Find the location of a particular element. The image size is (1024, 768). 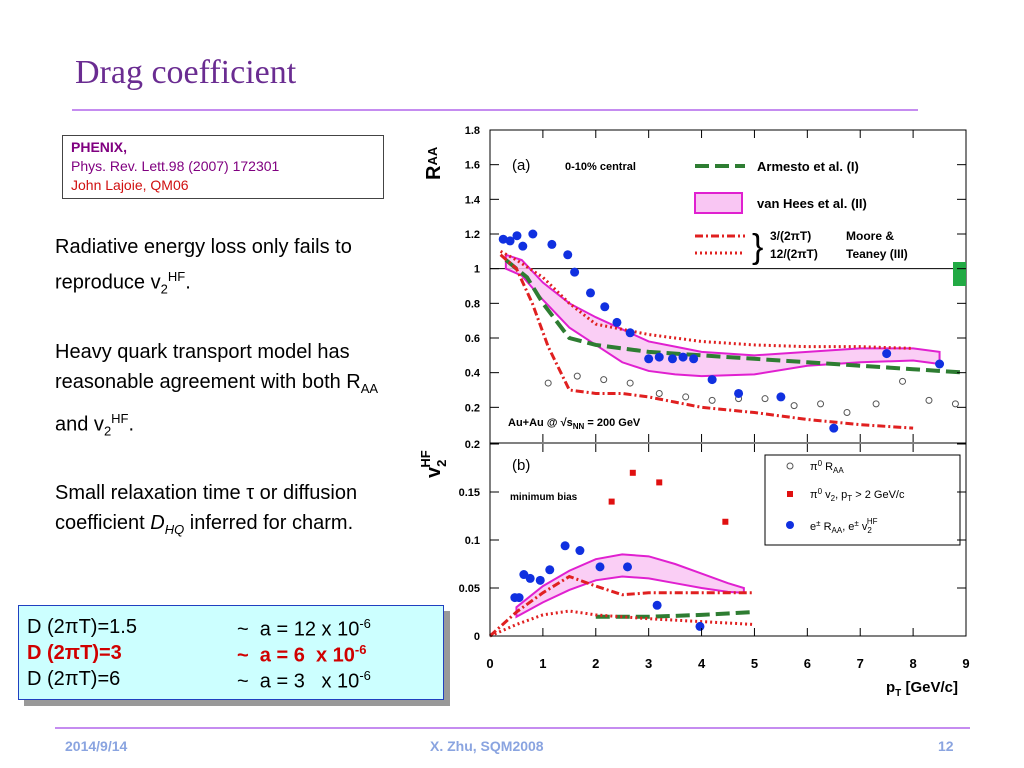

text: p is located at coordinates (890, 687).